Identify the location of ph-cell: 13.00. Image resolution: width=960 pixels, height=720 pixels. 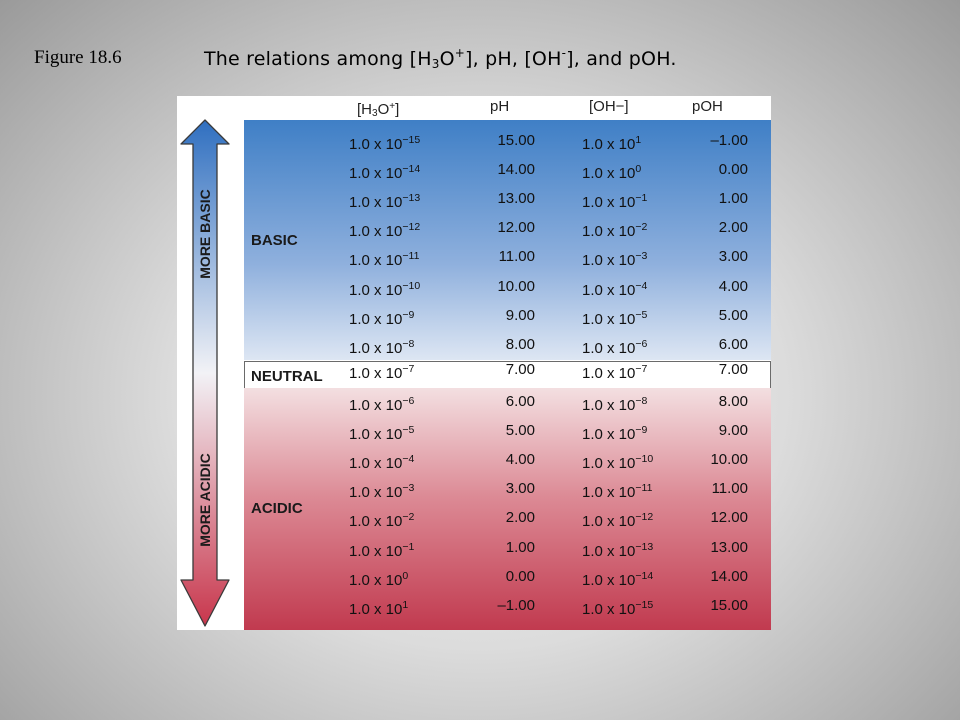
(516, 199).